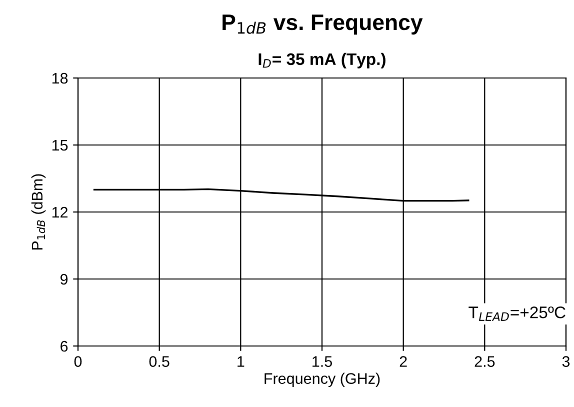  What do you see at coordinates (566, 361) in the screenshot?
I see `x-tick-label: 3` at bounding box center [566, 361].